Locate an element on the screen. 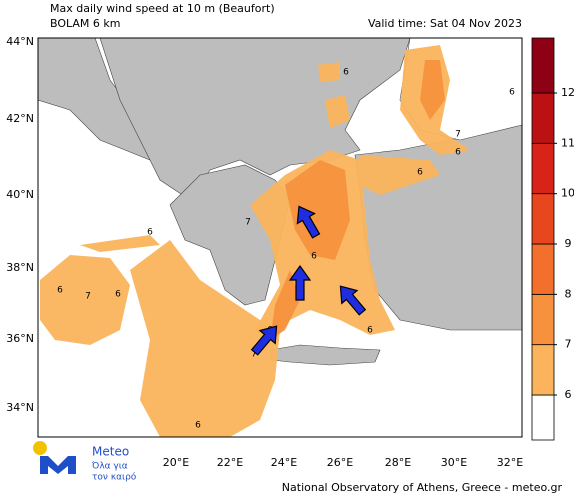  crete is located at coordinates (325, 355).